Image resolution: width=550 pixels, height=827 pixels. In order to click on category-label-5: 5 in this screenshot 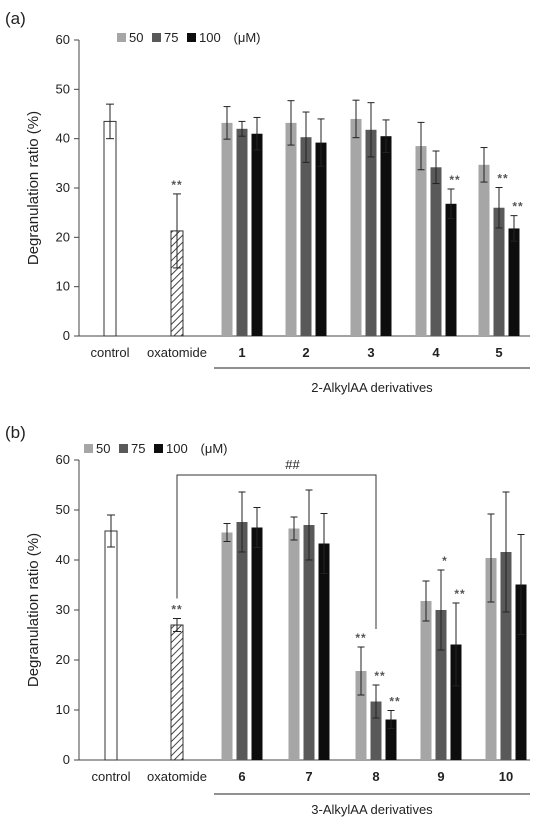, I will do `click(498, 352)`.